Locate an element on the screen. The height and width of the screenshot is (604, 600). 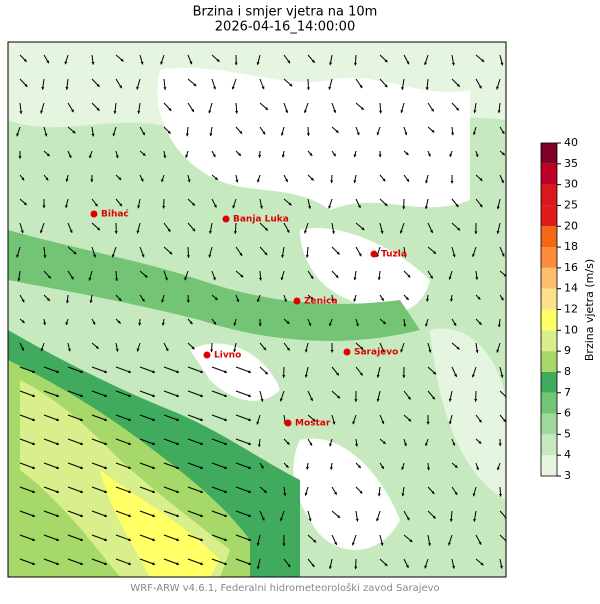
colorbar-tick-label: 16 is located at coordinates (571, 267).